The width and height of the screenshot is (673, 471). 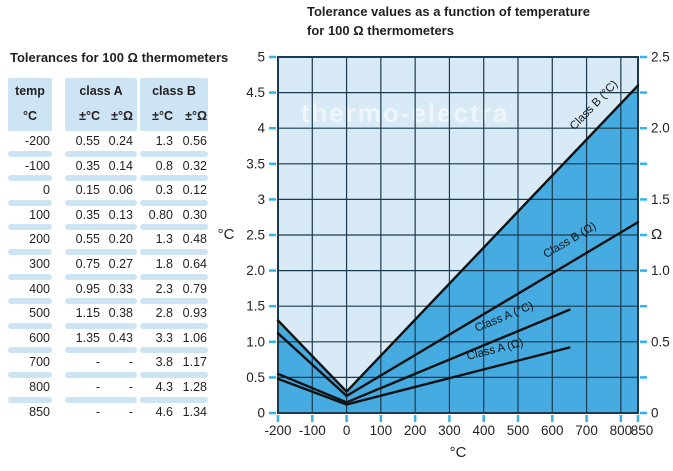 I want to click on right-axis-tick-label: 2.5, so click(x=660, y=57).